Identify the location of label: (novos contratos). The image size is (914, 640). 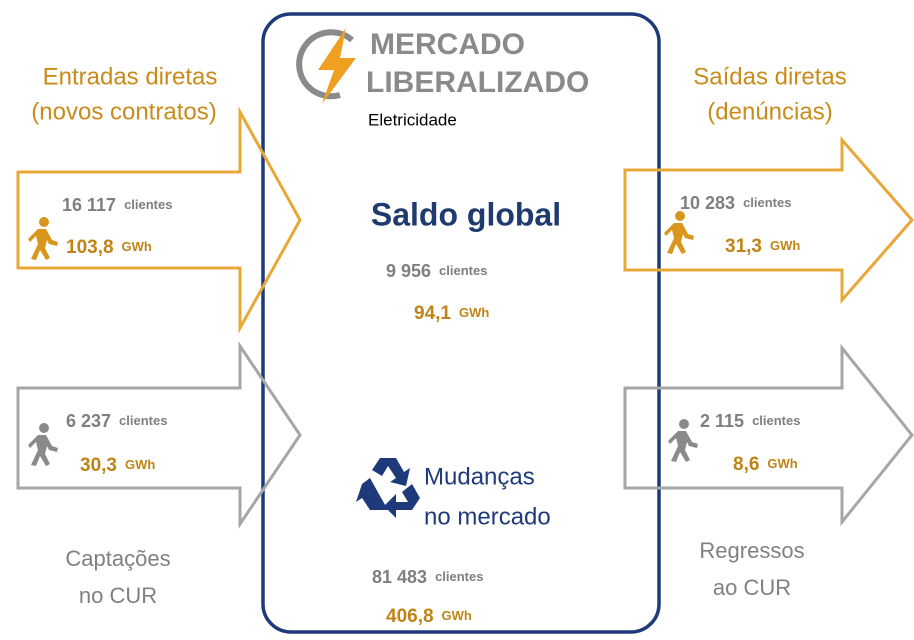
(123, 111).